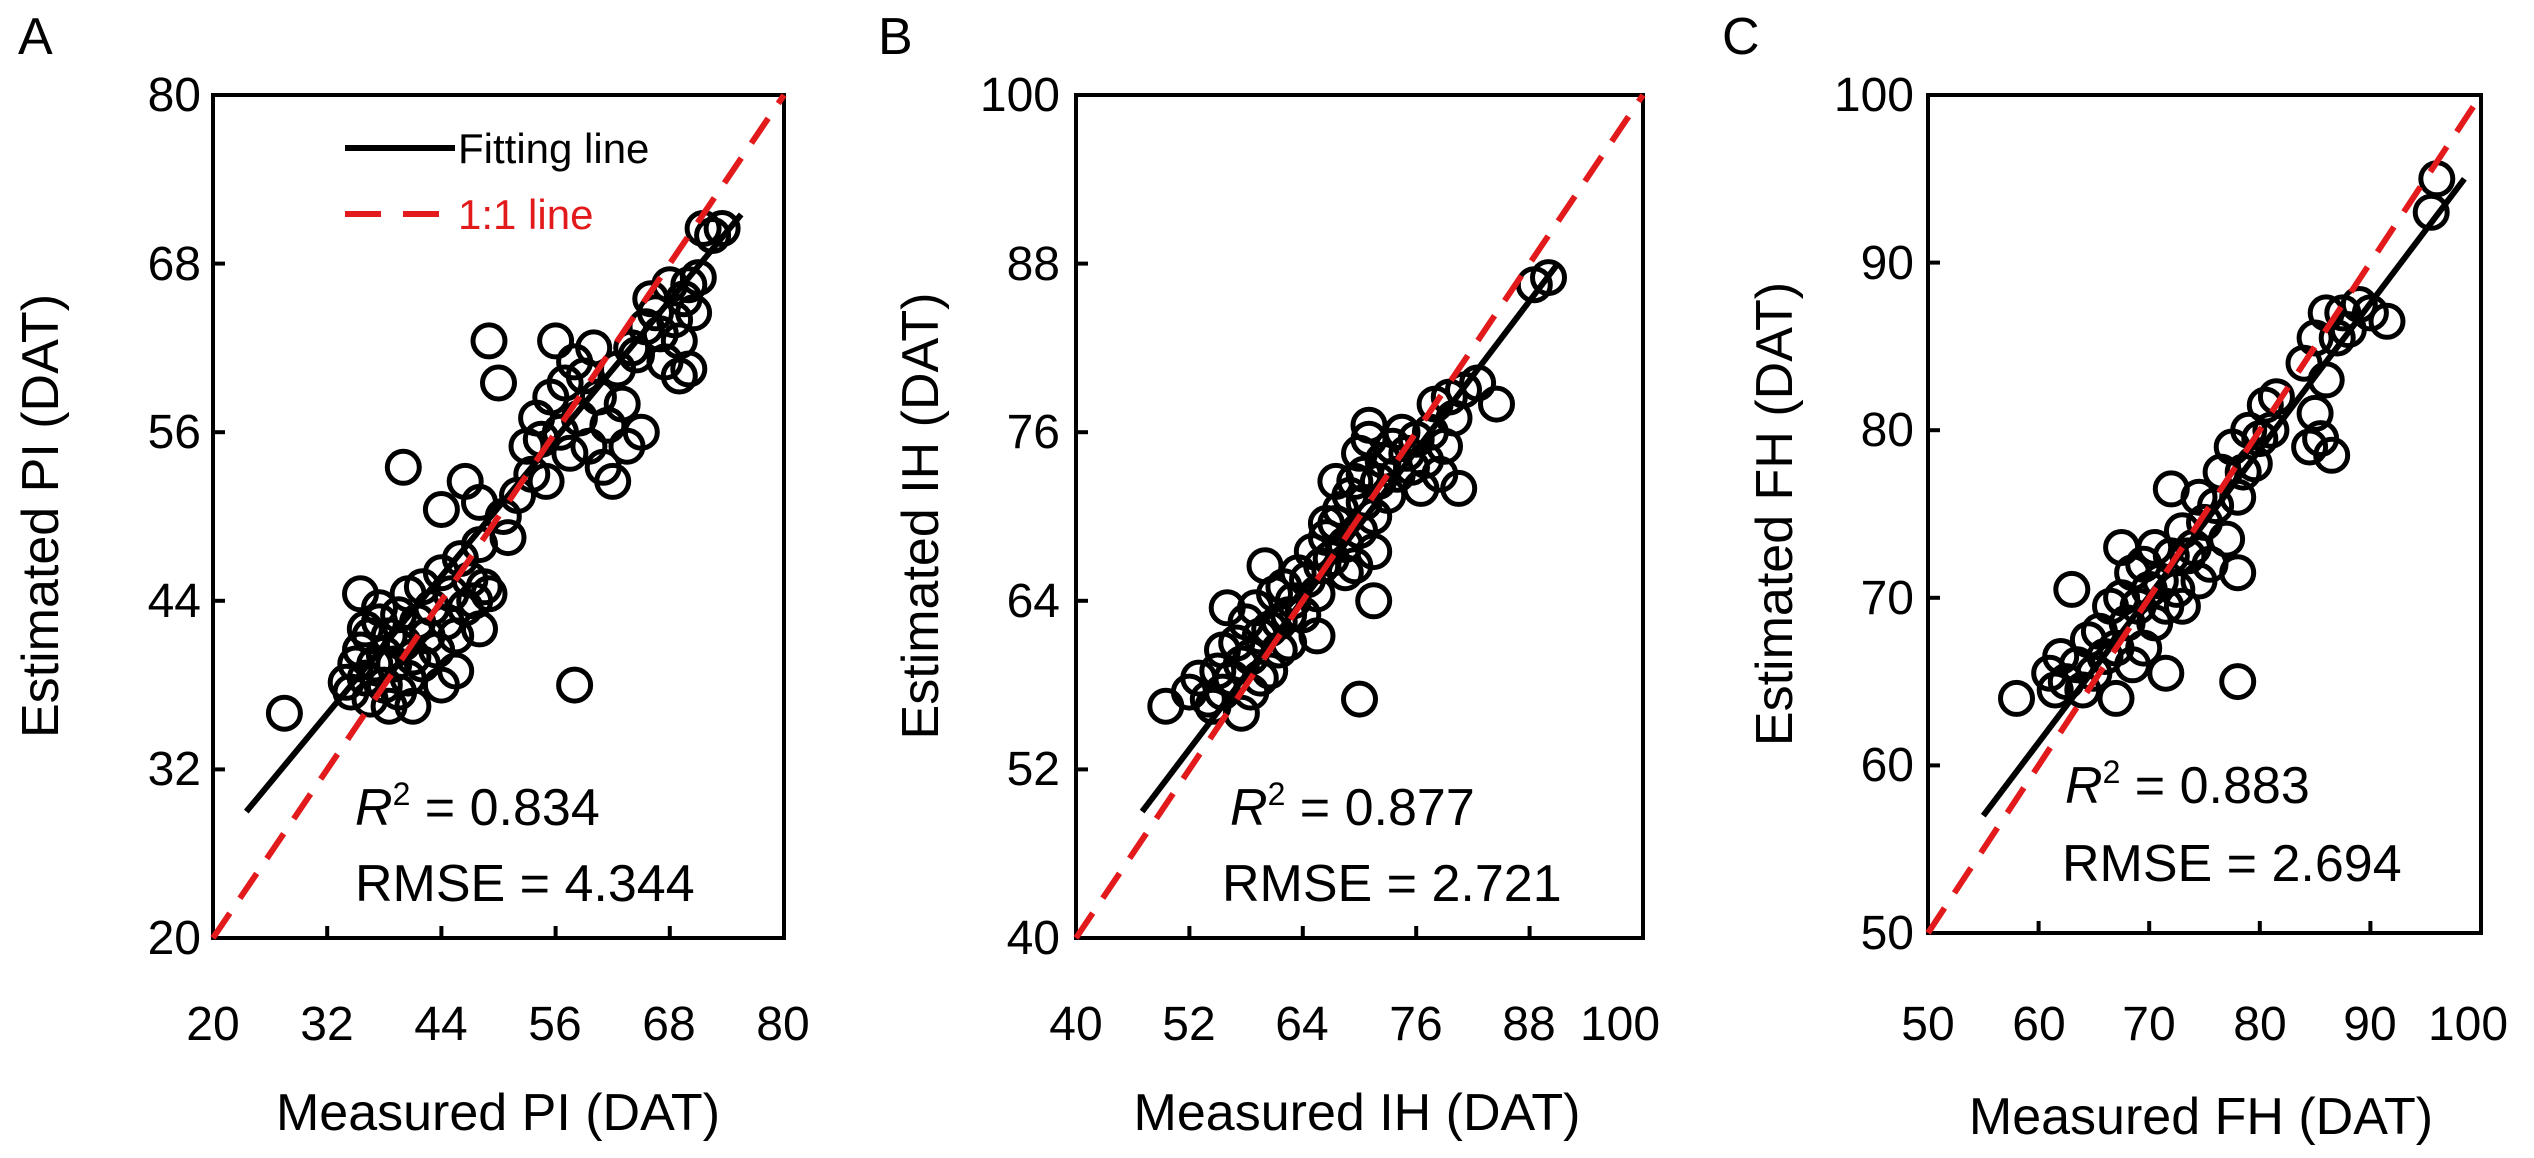 The height and width of the screenshot is (1158, 2534). I want to click on legend-fit-label: Fitting line, so click(553, 148).